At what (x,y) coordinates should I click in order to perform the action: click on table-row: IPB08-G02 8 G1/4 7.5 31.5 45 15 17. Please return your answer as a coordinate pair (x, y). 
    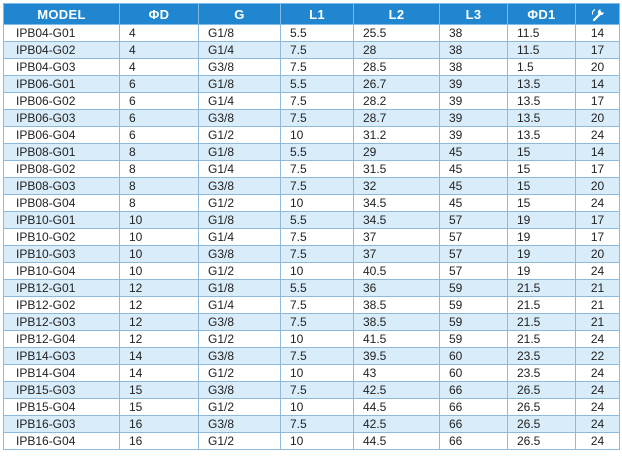
    Looking at the image, I should click on (311, 169).